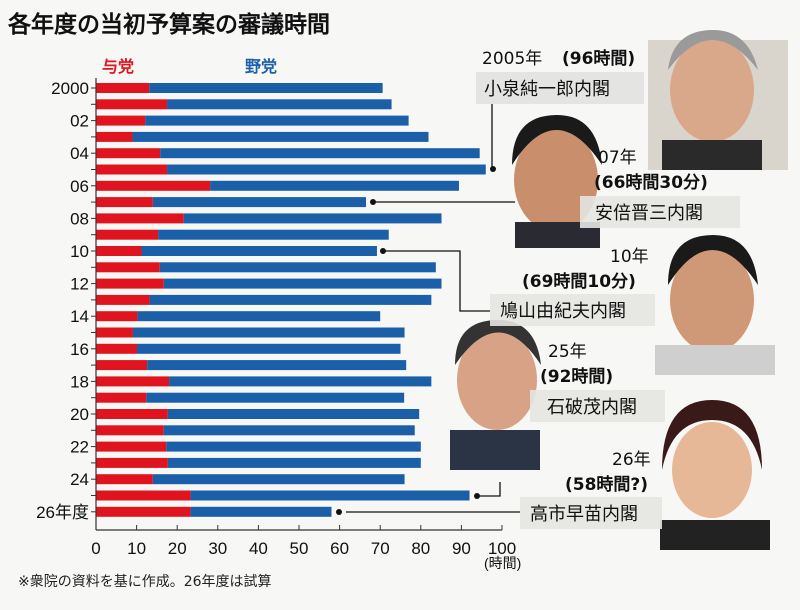 The height and width of the screenshot is (610, 800). I want to click on x-tick-label: 0, so click(95, 548).